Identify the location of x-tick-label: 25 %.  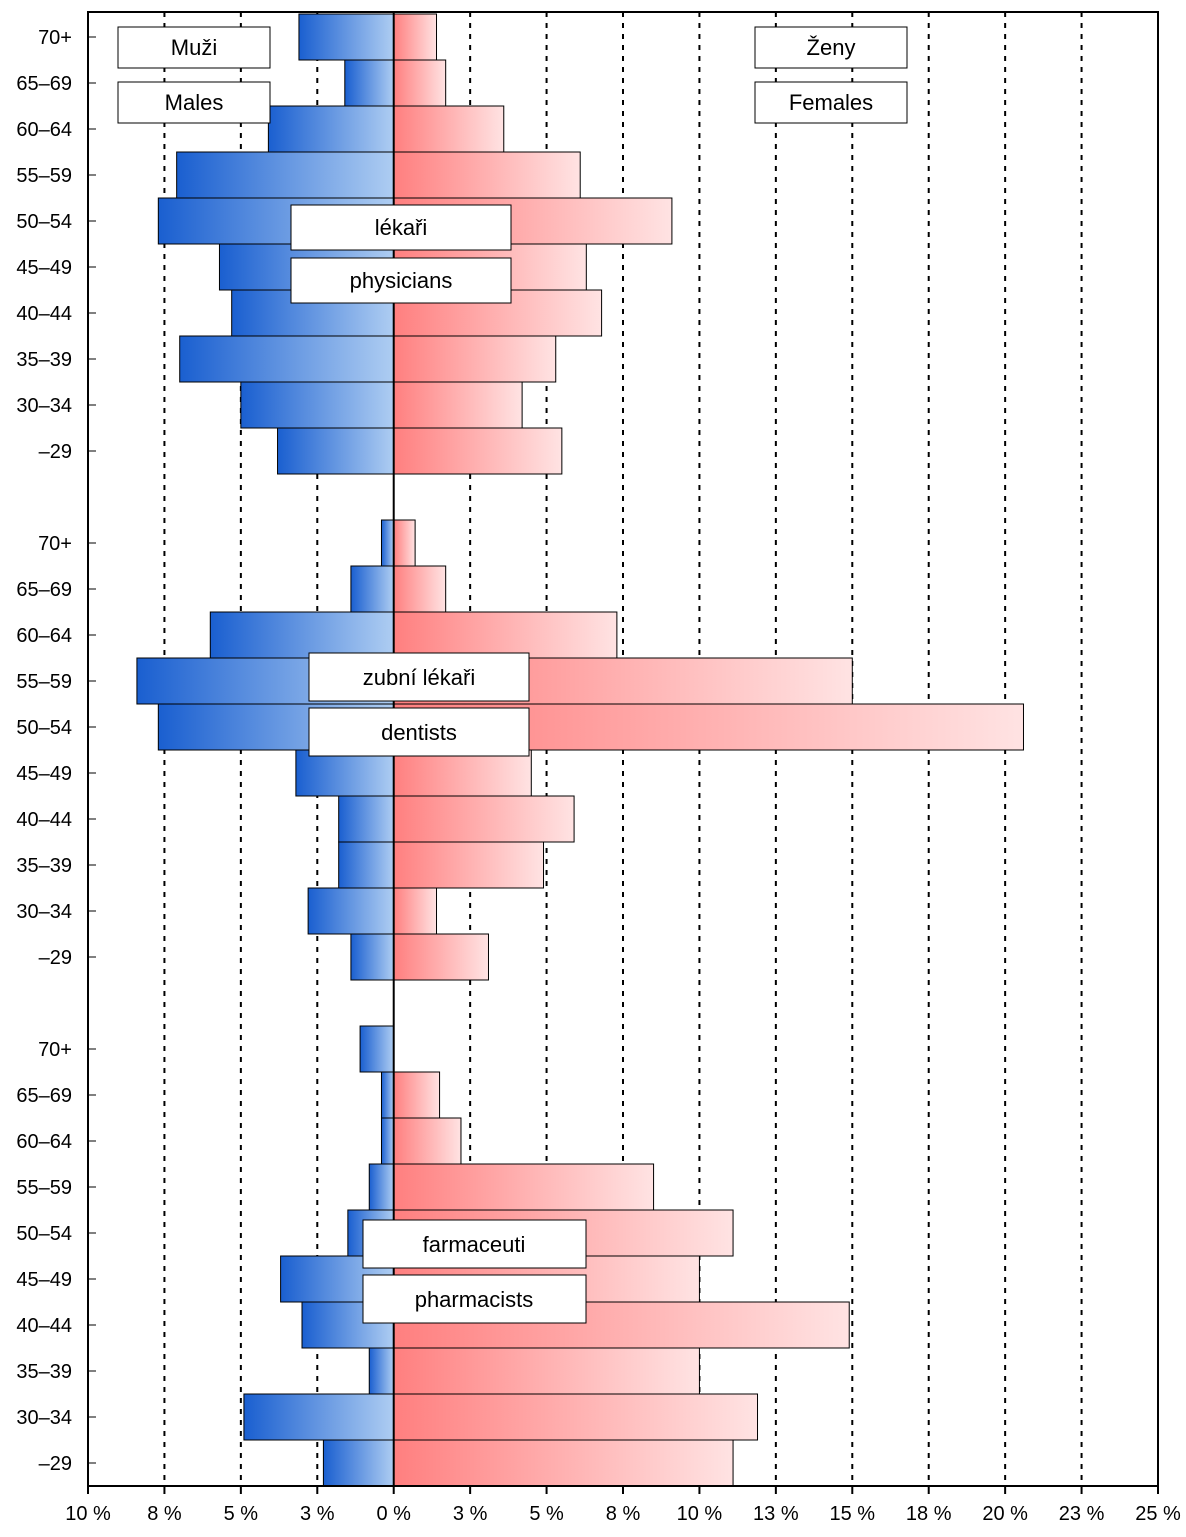
(1158, 1514).